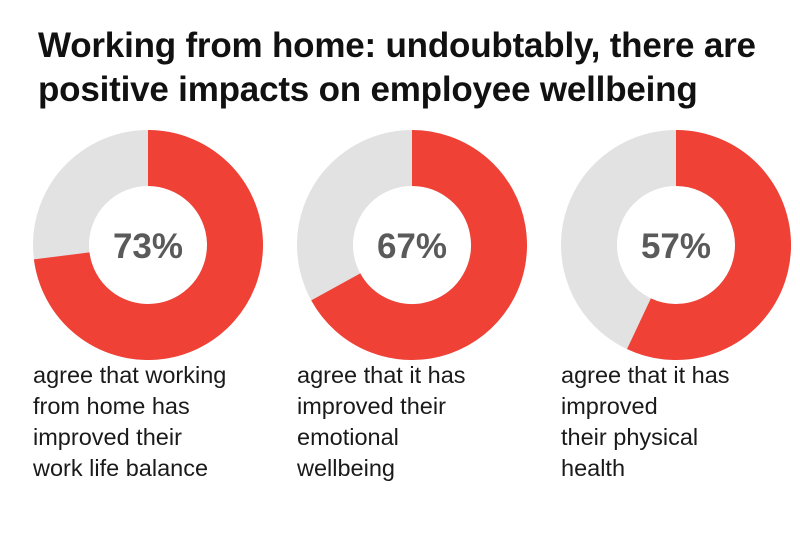 The image size is (800, 533). I want to click on donut-svg: 57%, so click(676, 245).